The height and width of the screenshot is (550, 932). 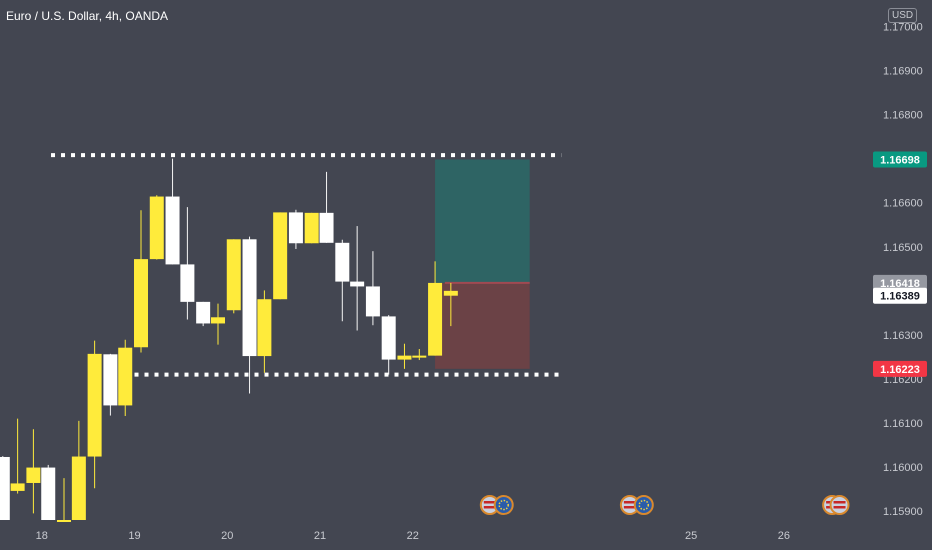 I want to click on x-tick-label: 22, so click(x=413, y=536).